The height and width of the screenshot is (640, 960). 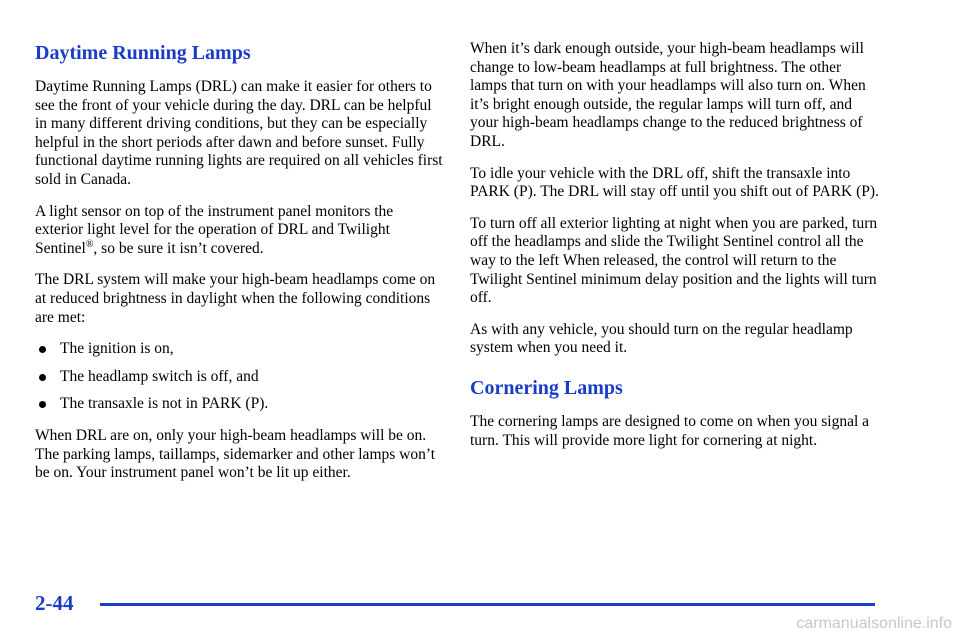 What do you see at coordinates (178, 248) in the screenshot?
I see `text: , so be sure it isn’t covered.` at bounding box center [178, 248].